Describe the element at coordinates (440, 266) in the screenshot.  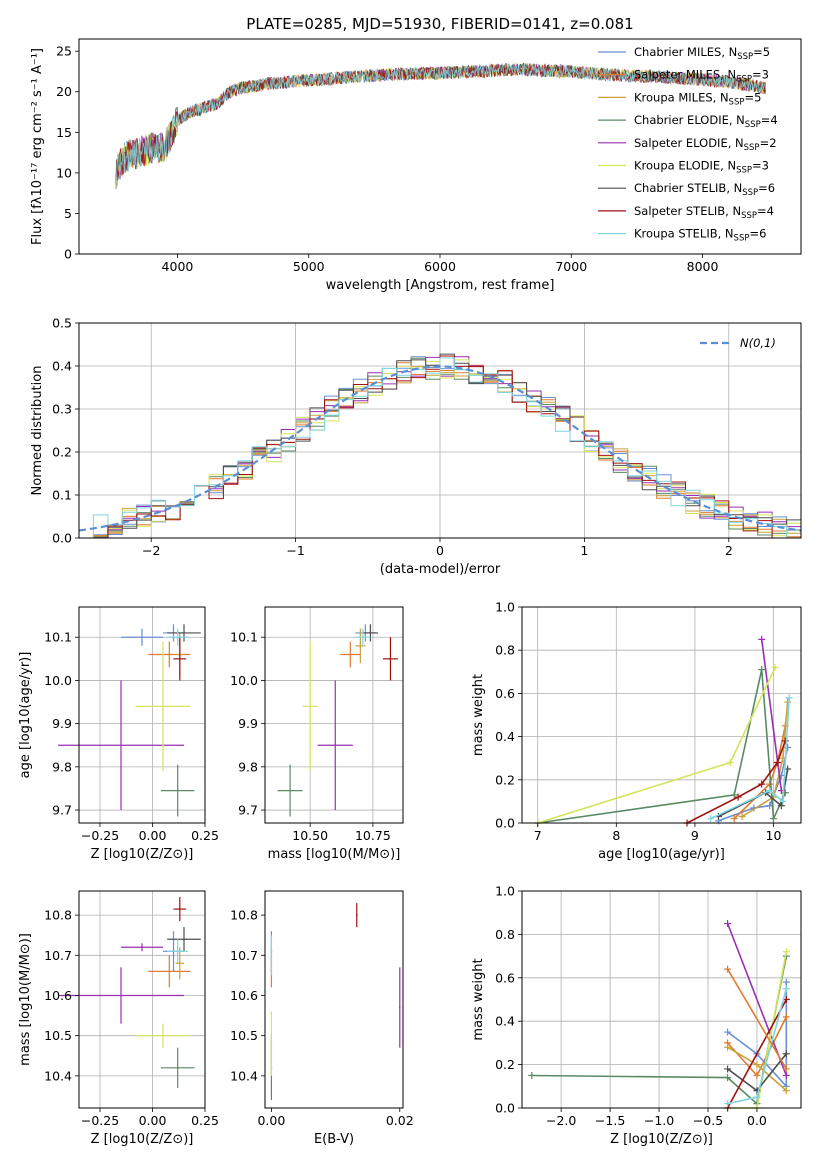
I see `x-tick-label: 6000` at that location.